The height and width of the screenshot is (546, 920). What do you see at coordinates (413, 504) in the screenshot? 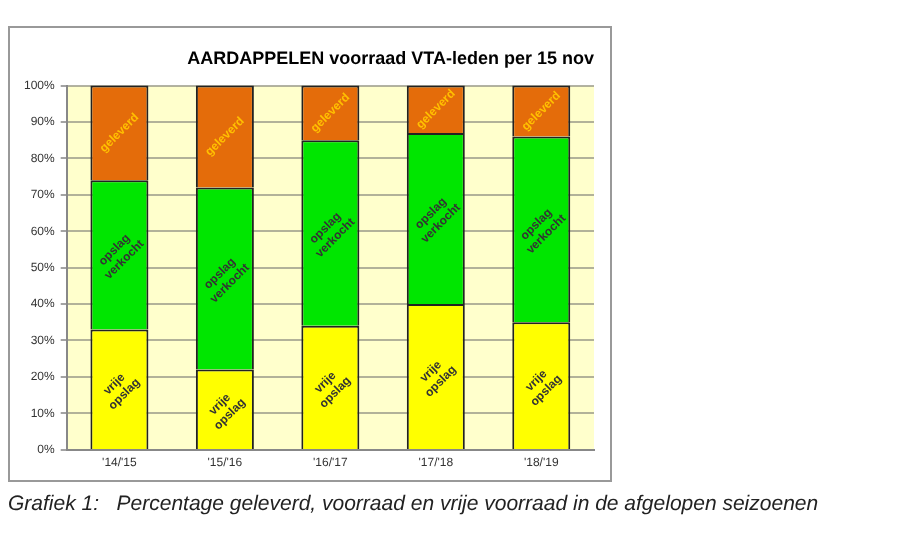
I see `text: Grafiek 1: Percentage geleverd, voorraad en vrije voorraad in de afgelopen seizoenen` at bounding box center [413, 504].